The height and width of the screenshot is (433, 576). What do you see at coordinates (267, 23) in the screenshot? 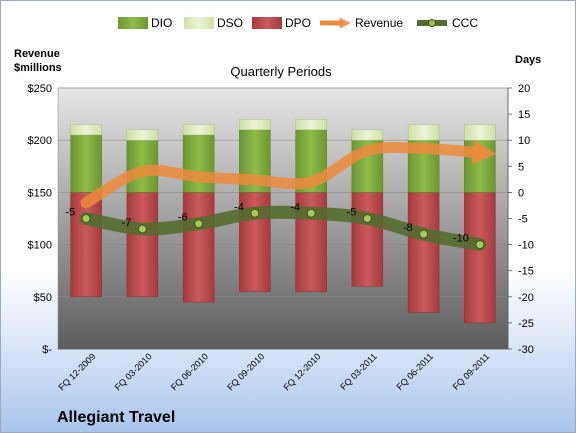
I see `legend-swatch-dpo` at bounding box center [267, 23].